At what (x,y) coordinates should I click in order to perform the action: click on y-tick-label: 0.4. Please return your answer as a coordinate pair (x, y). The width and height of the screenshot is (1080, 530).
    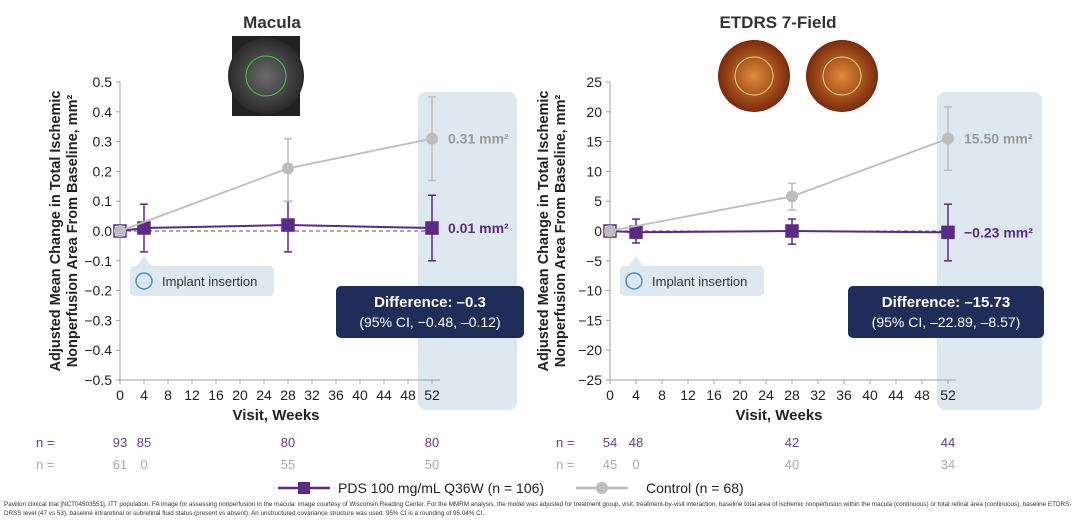
    Looking at the image, I should click on (103, 112).